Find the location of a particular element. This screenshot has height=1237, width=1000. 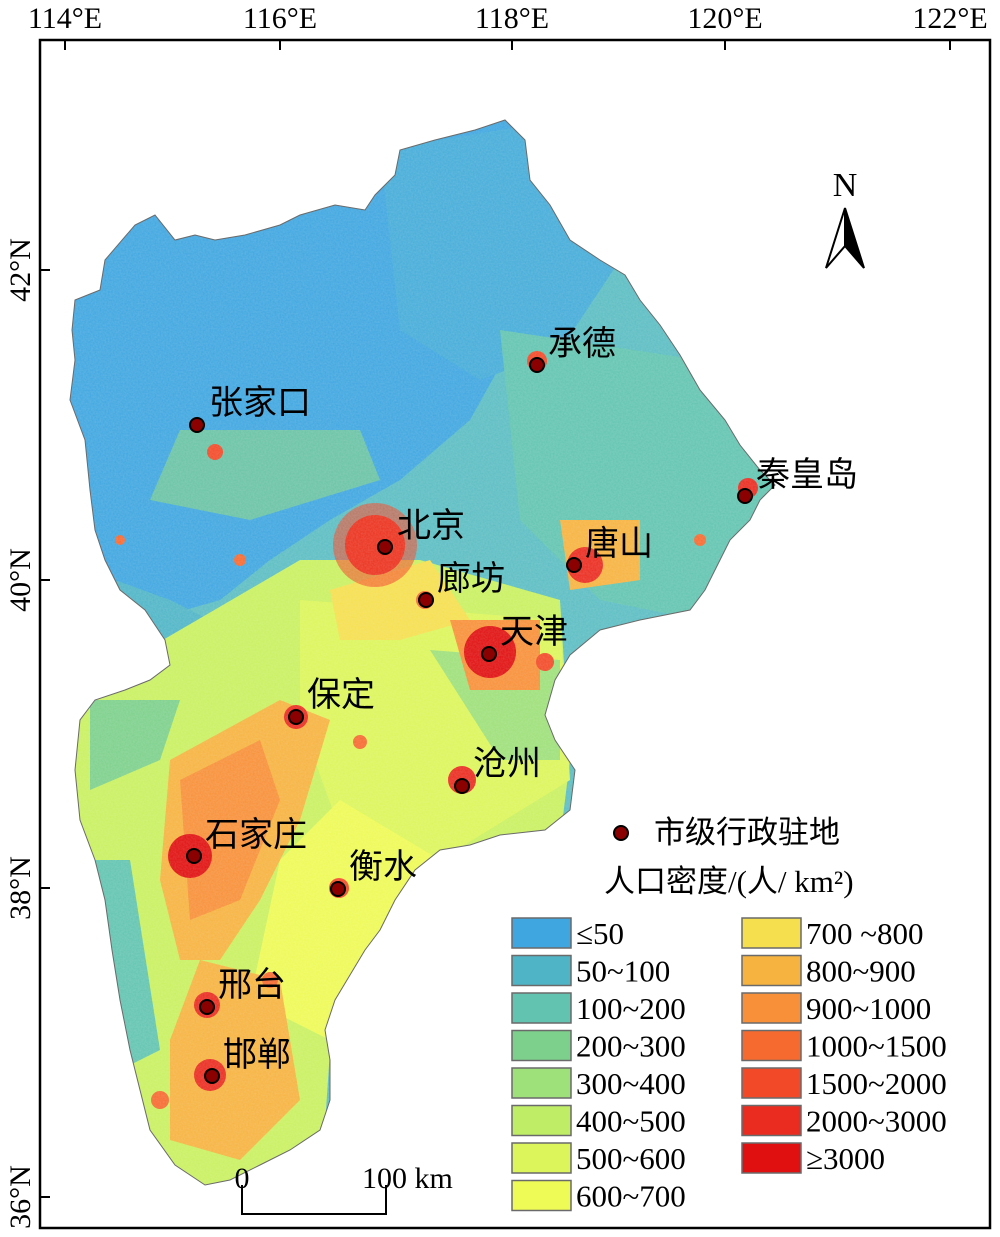

city-marker-chengde is located at coordinates (537, 365).